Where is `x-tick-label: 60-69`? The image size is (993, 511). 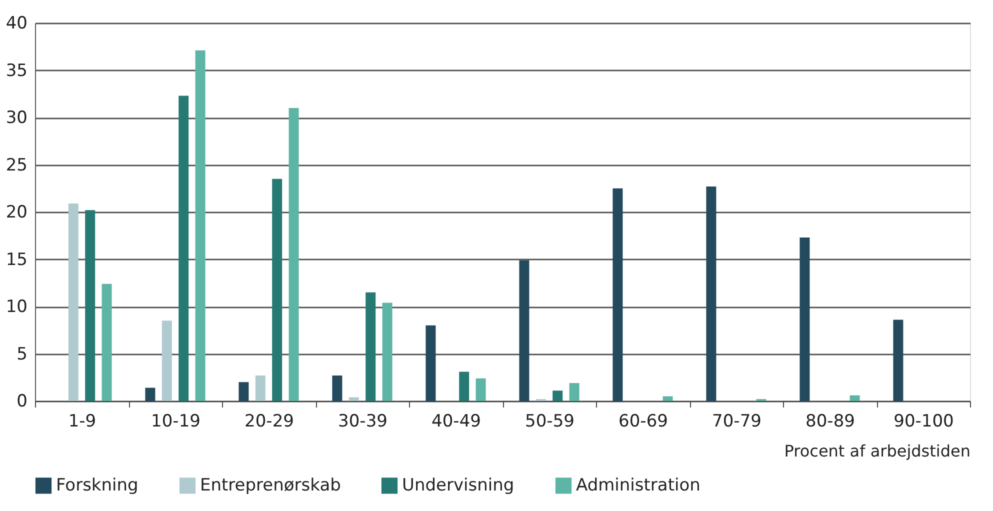 x-tick-label: 60-69 is located at coordinates (643, 422).